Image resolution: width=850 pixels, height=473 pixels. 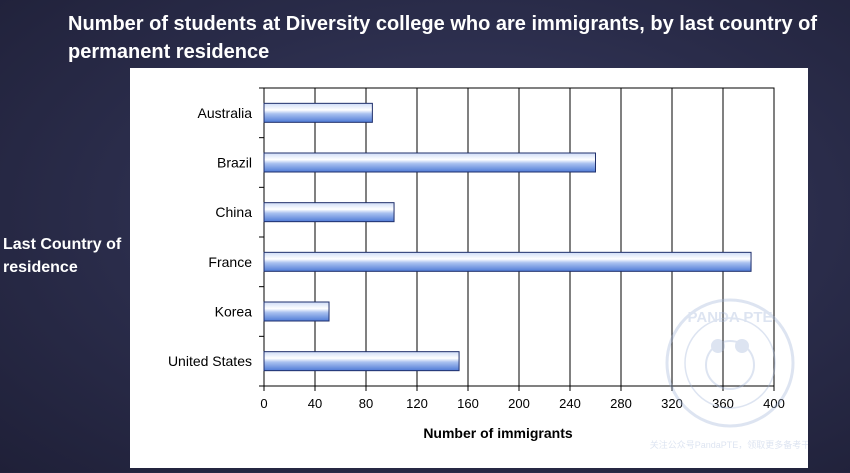 I want to click on bar-brazil, so click(x=429, y=162).